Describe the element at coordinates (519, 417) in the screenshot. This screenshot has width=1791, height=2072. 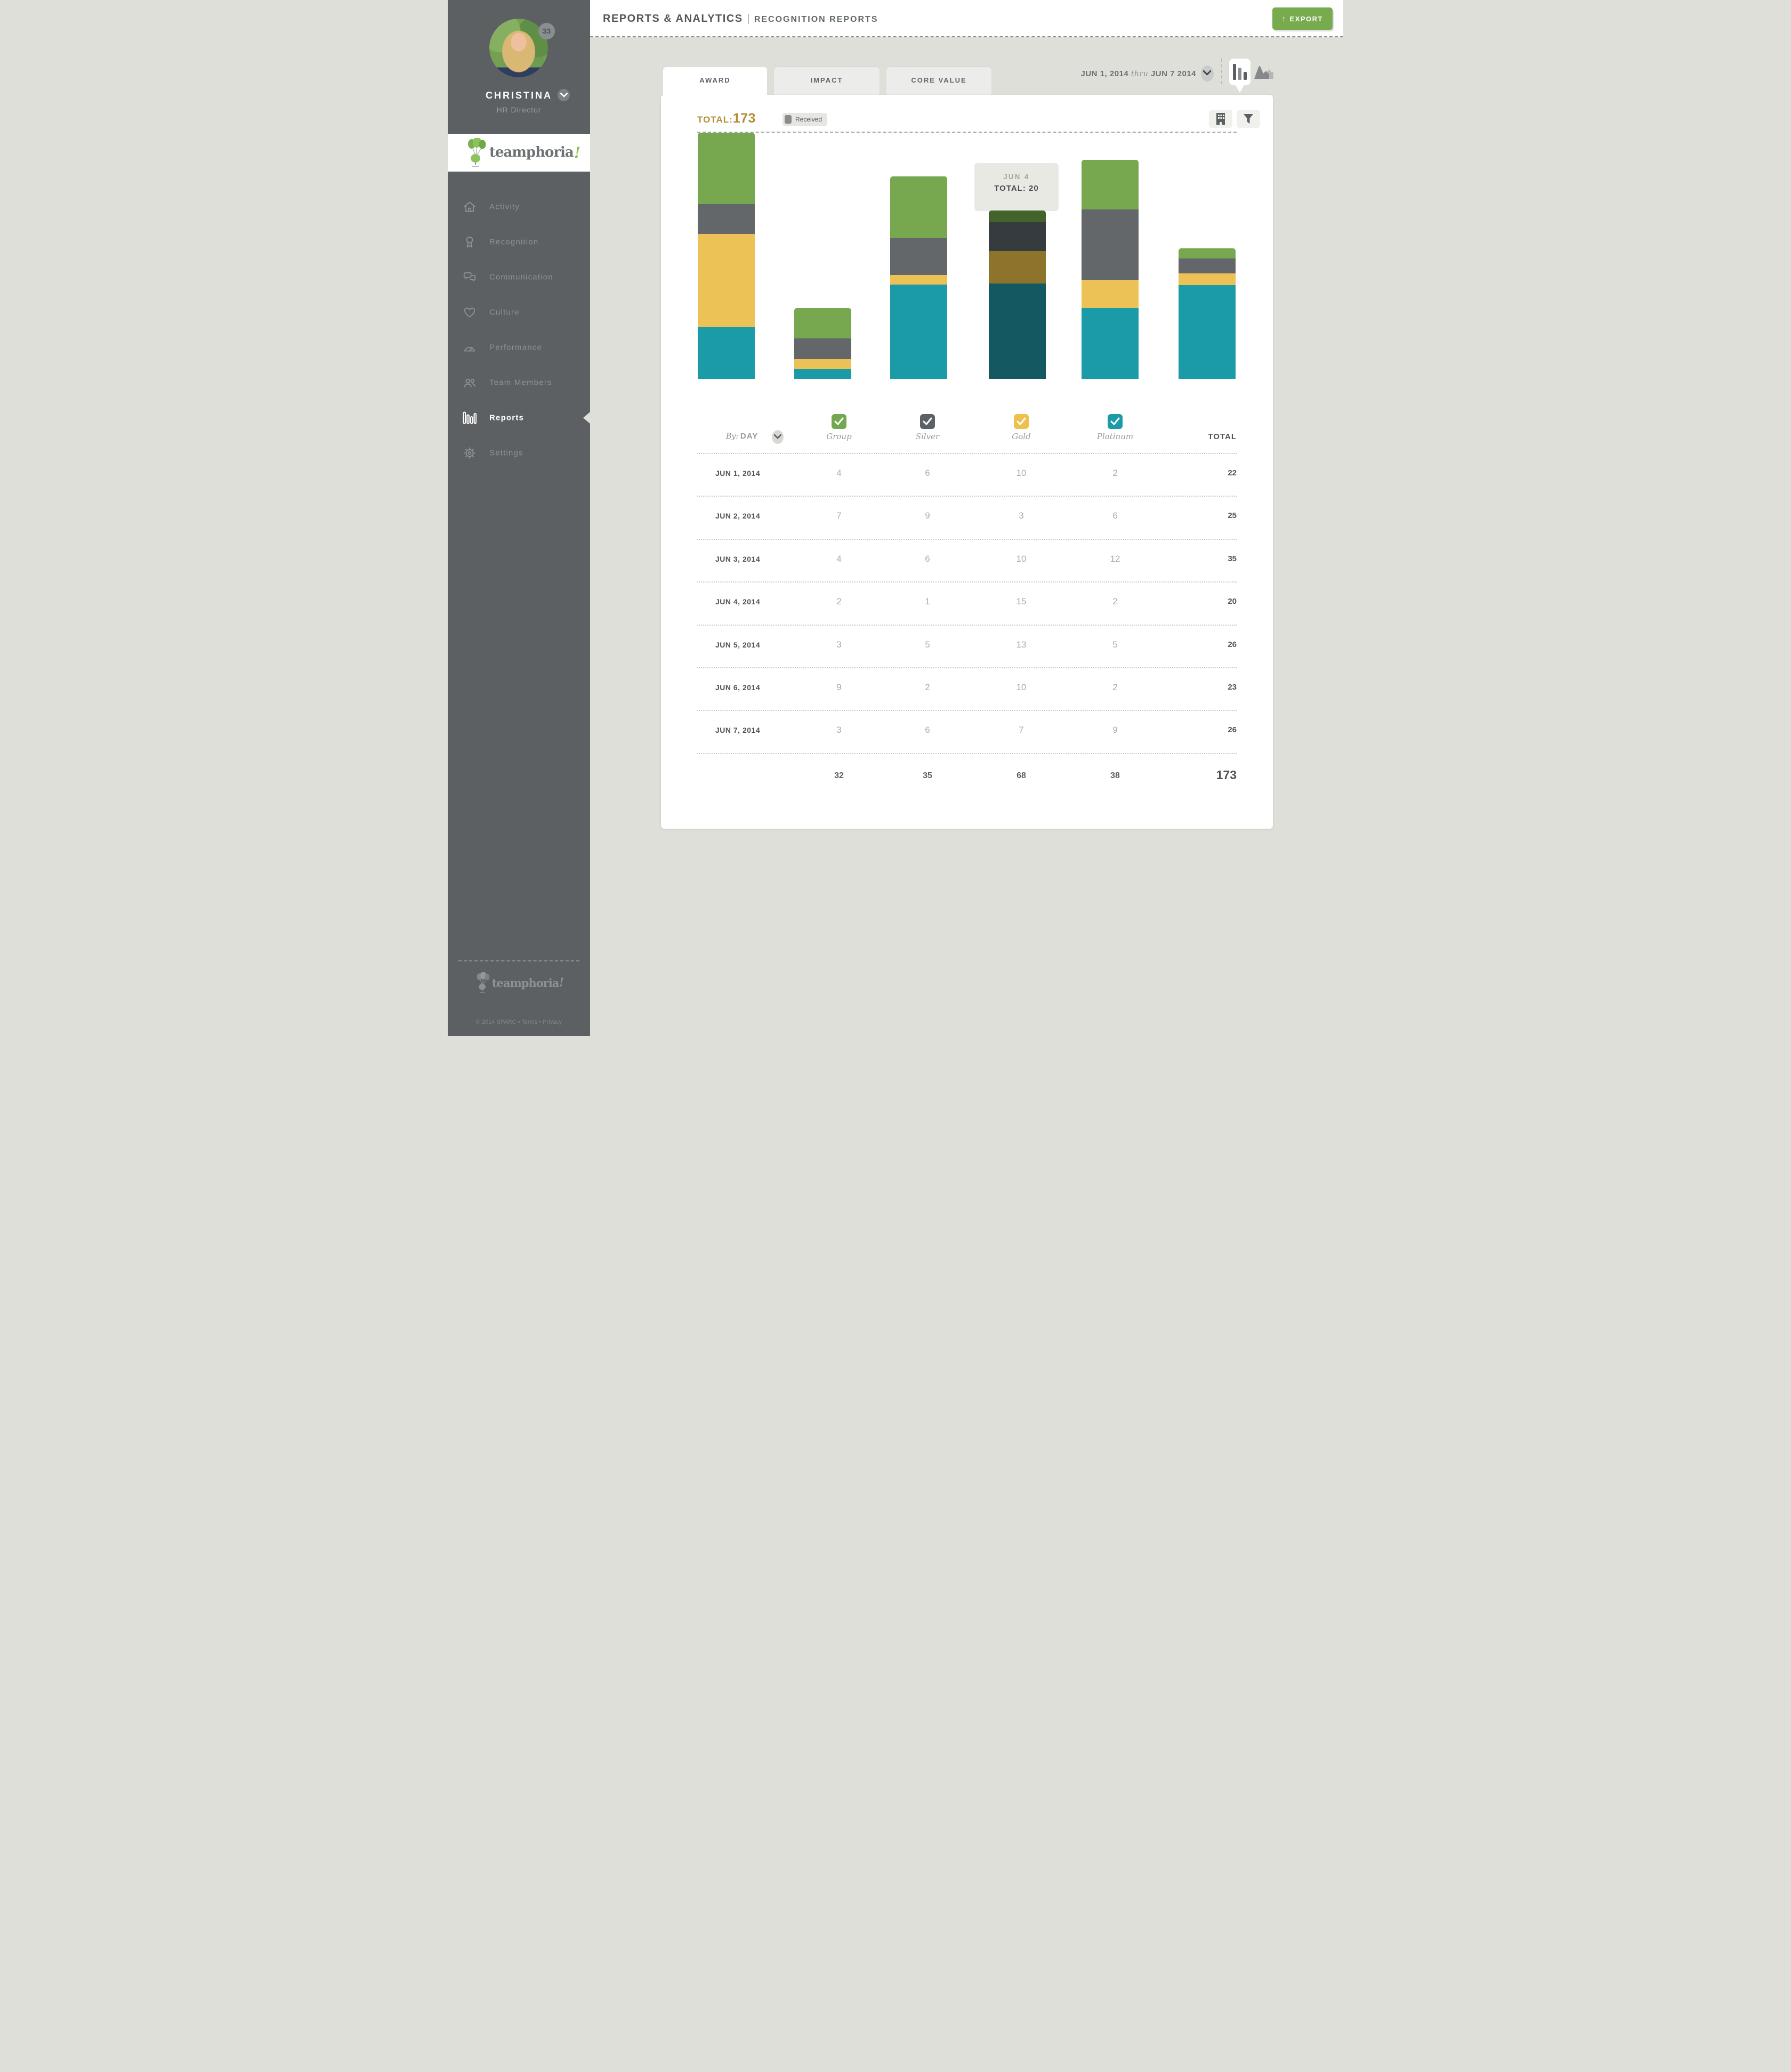
I see `sidebar-item-reports: Reports` at that location.